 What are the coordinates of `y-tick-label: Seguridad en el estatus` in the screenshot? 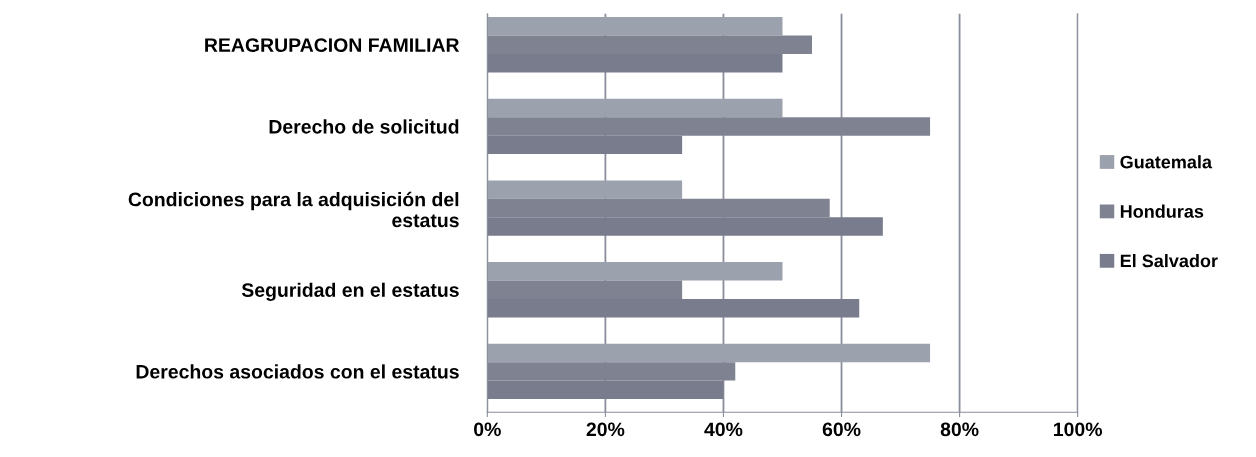 It's located at (350, 291).